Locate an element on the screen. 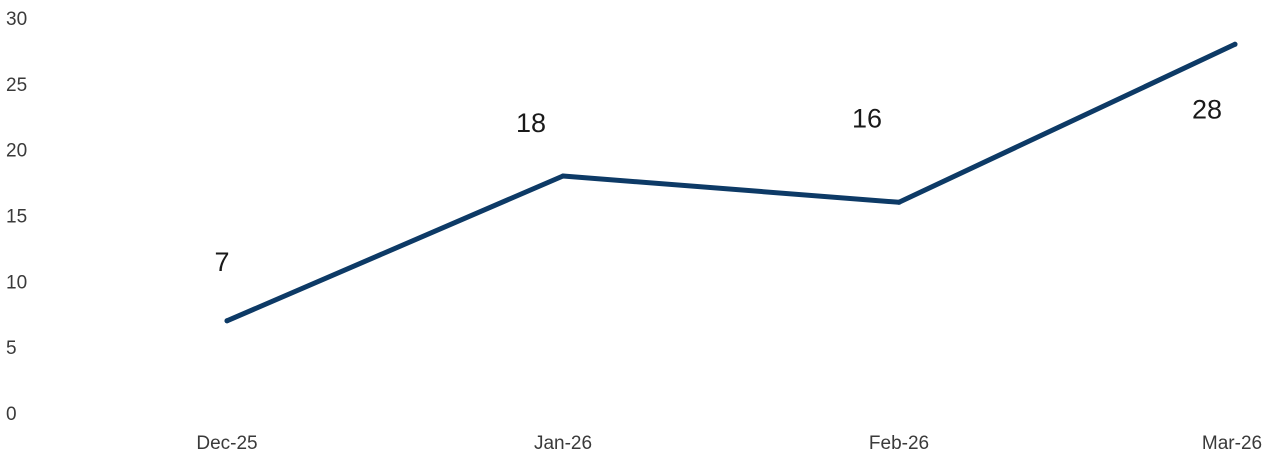  y-tick-label: 10 is located at coordinates (16, 282).